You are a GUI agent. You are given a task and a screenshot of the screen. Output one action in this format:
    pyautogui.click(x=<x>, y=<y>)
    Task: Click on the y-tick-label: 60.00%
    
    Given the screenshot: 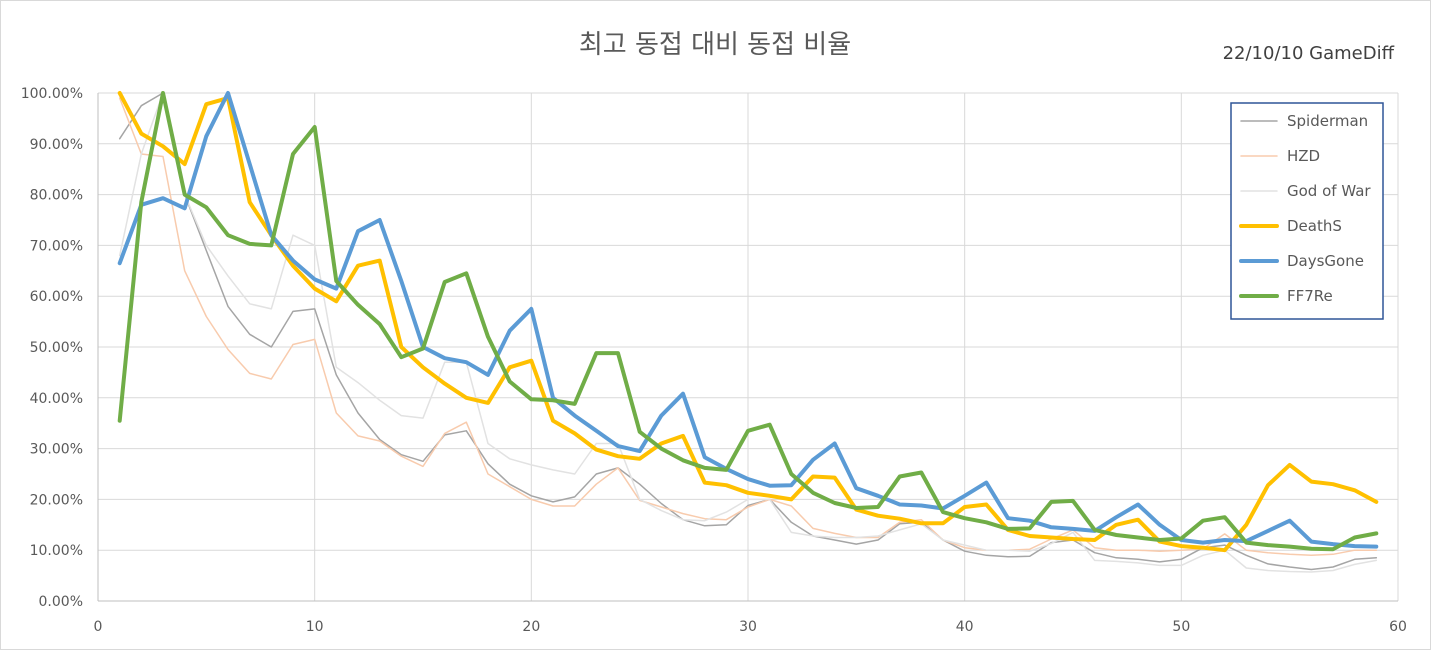 What is the action you would take?
    pyautogui.click(x=56, y=297)
    